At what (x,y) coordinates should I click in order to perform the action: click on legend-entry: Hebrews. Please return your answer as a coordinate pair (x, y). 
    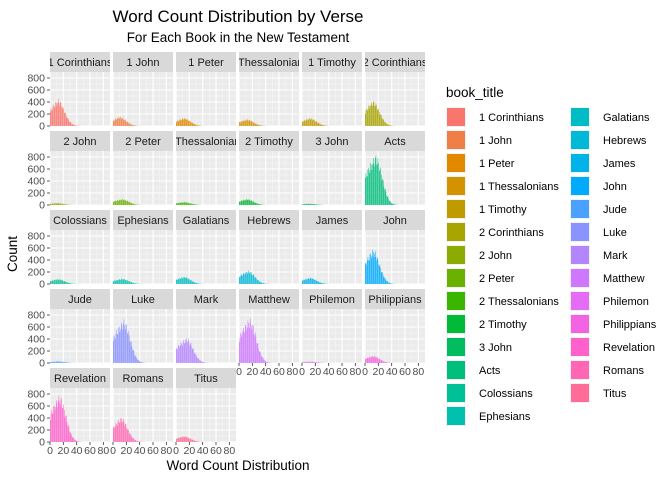
    Looking at the image, I should click on (608, 140).